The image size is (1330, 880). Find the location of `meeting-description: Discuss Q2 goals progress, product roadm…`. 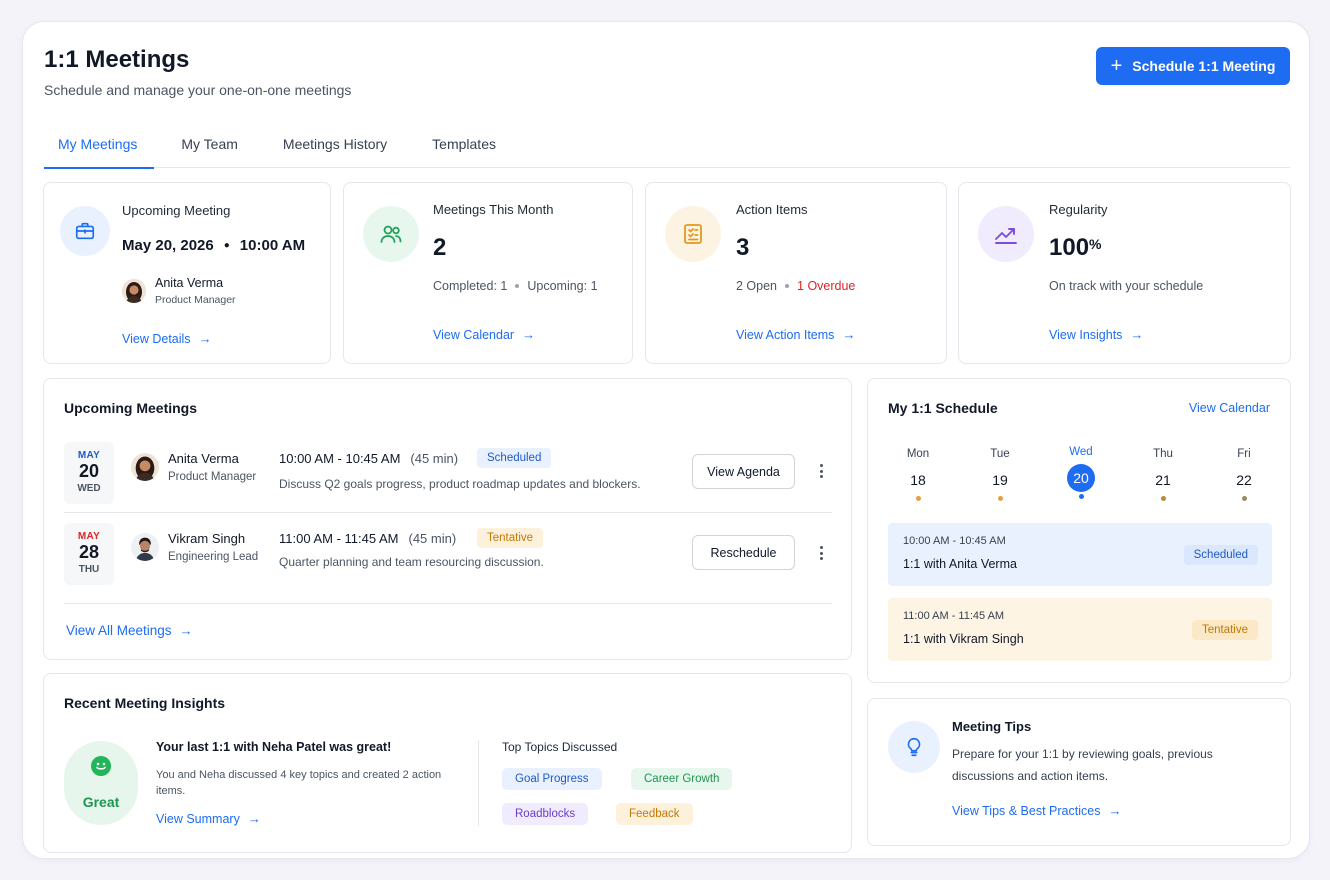

meeting-description: Discuss Q2 goals progress, product roadm… is located at coordinates (460, 484).